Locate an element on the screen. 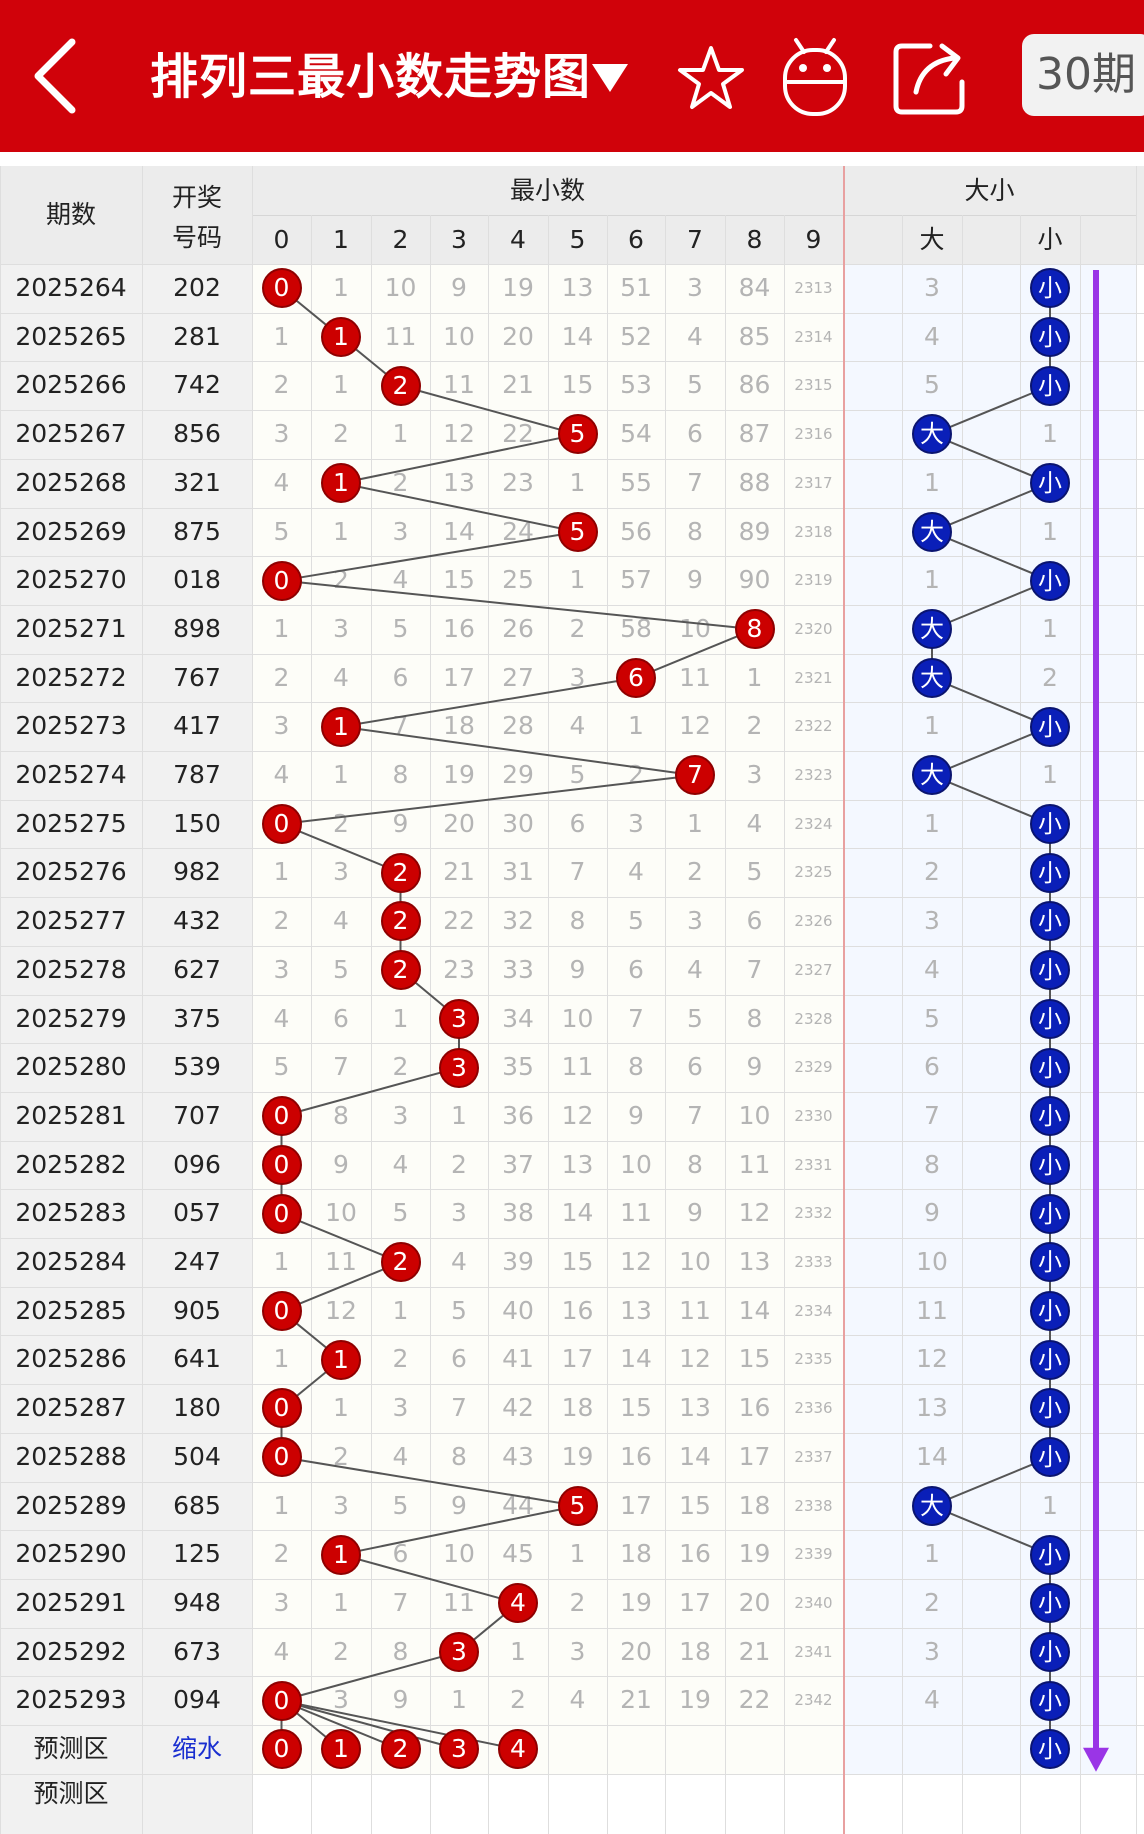  digit-column-header: 9 is located at coordinates (813, 239).